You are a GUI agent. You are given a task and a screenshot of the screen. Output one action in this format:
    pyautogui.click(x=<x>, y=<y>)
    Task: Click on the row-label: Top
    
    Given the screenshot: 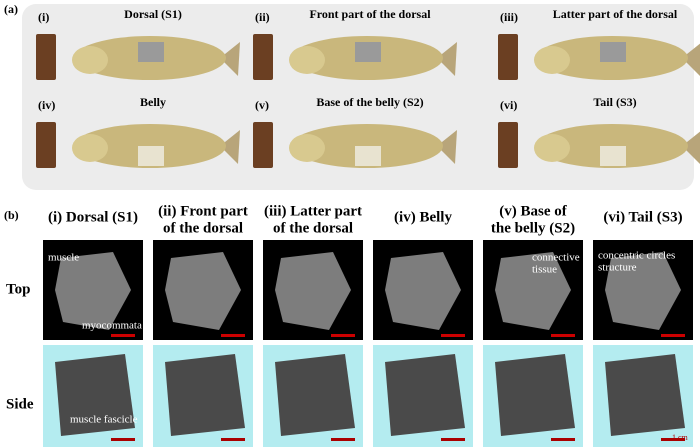 What is the action you would take?
    pyautogui.click(x=18, y=289)
    